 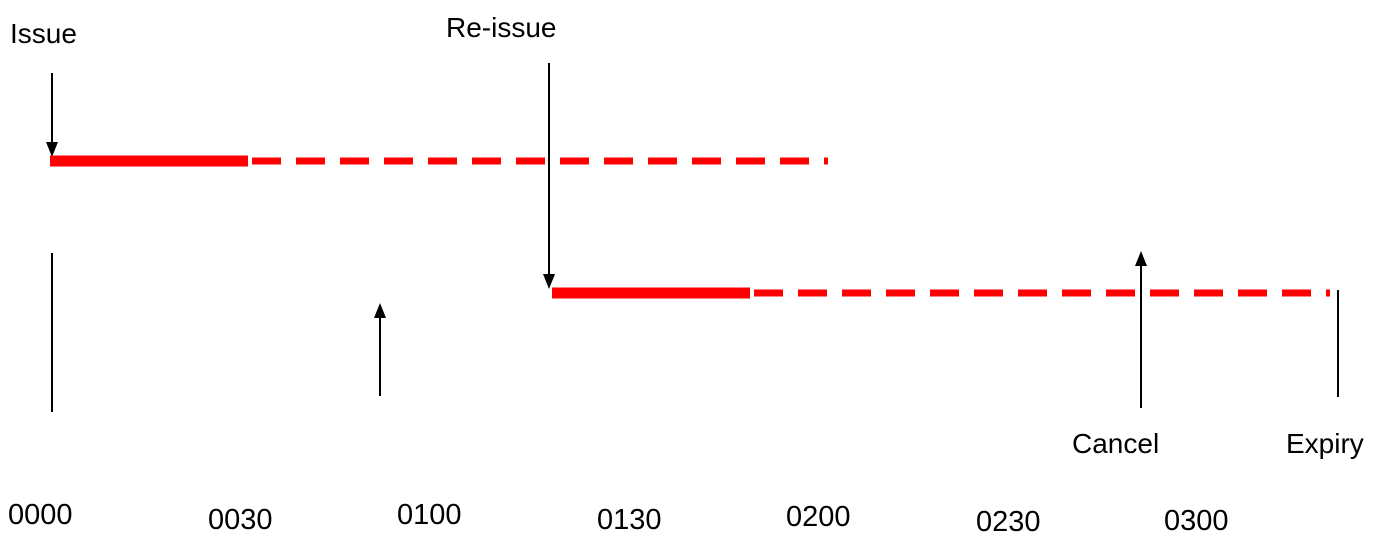 What do you see at coordinates (818, 517) in the screenshot?
I see `time-tick-label: 0200` at bounding box center [818, 517].